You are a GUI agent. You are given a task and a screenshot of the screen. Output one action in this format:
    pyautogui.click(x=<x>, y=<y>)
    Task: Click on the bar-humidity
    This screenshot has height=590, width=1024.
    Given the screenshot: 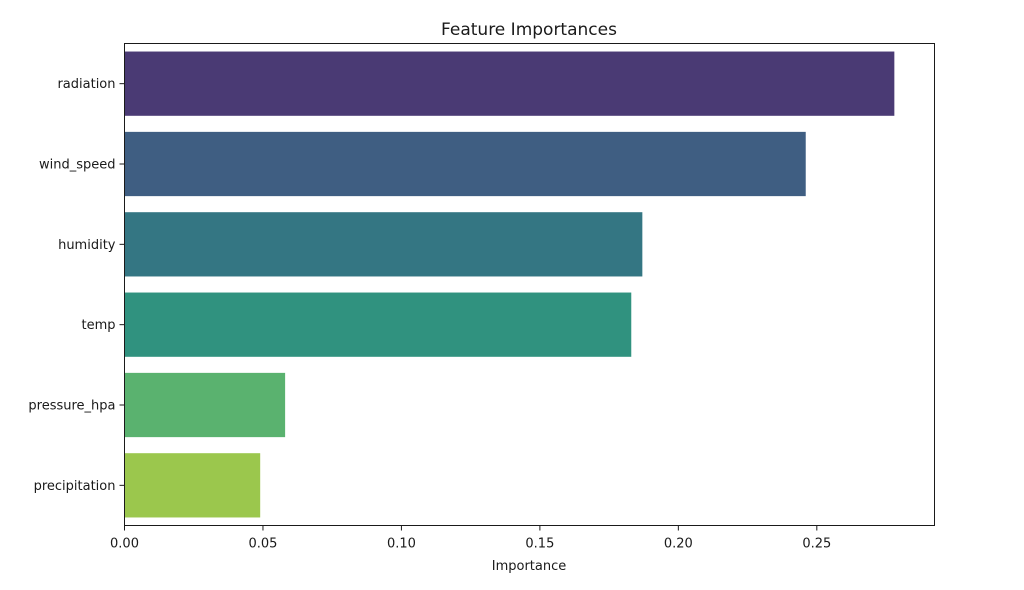 What is the action you would take?
    pyautogui.click(x=383, y=244)
    